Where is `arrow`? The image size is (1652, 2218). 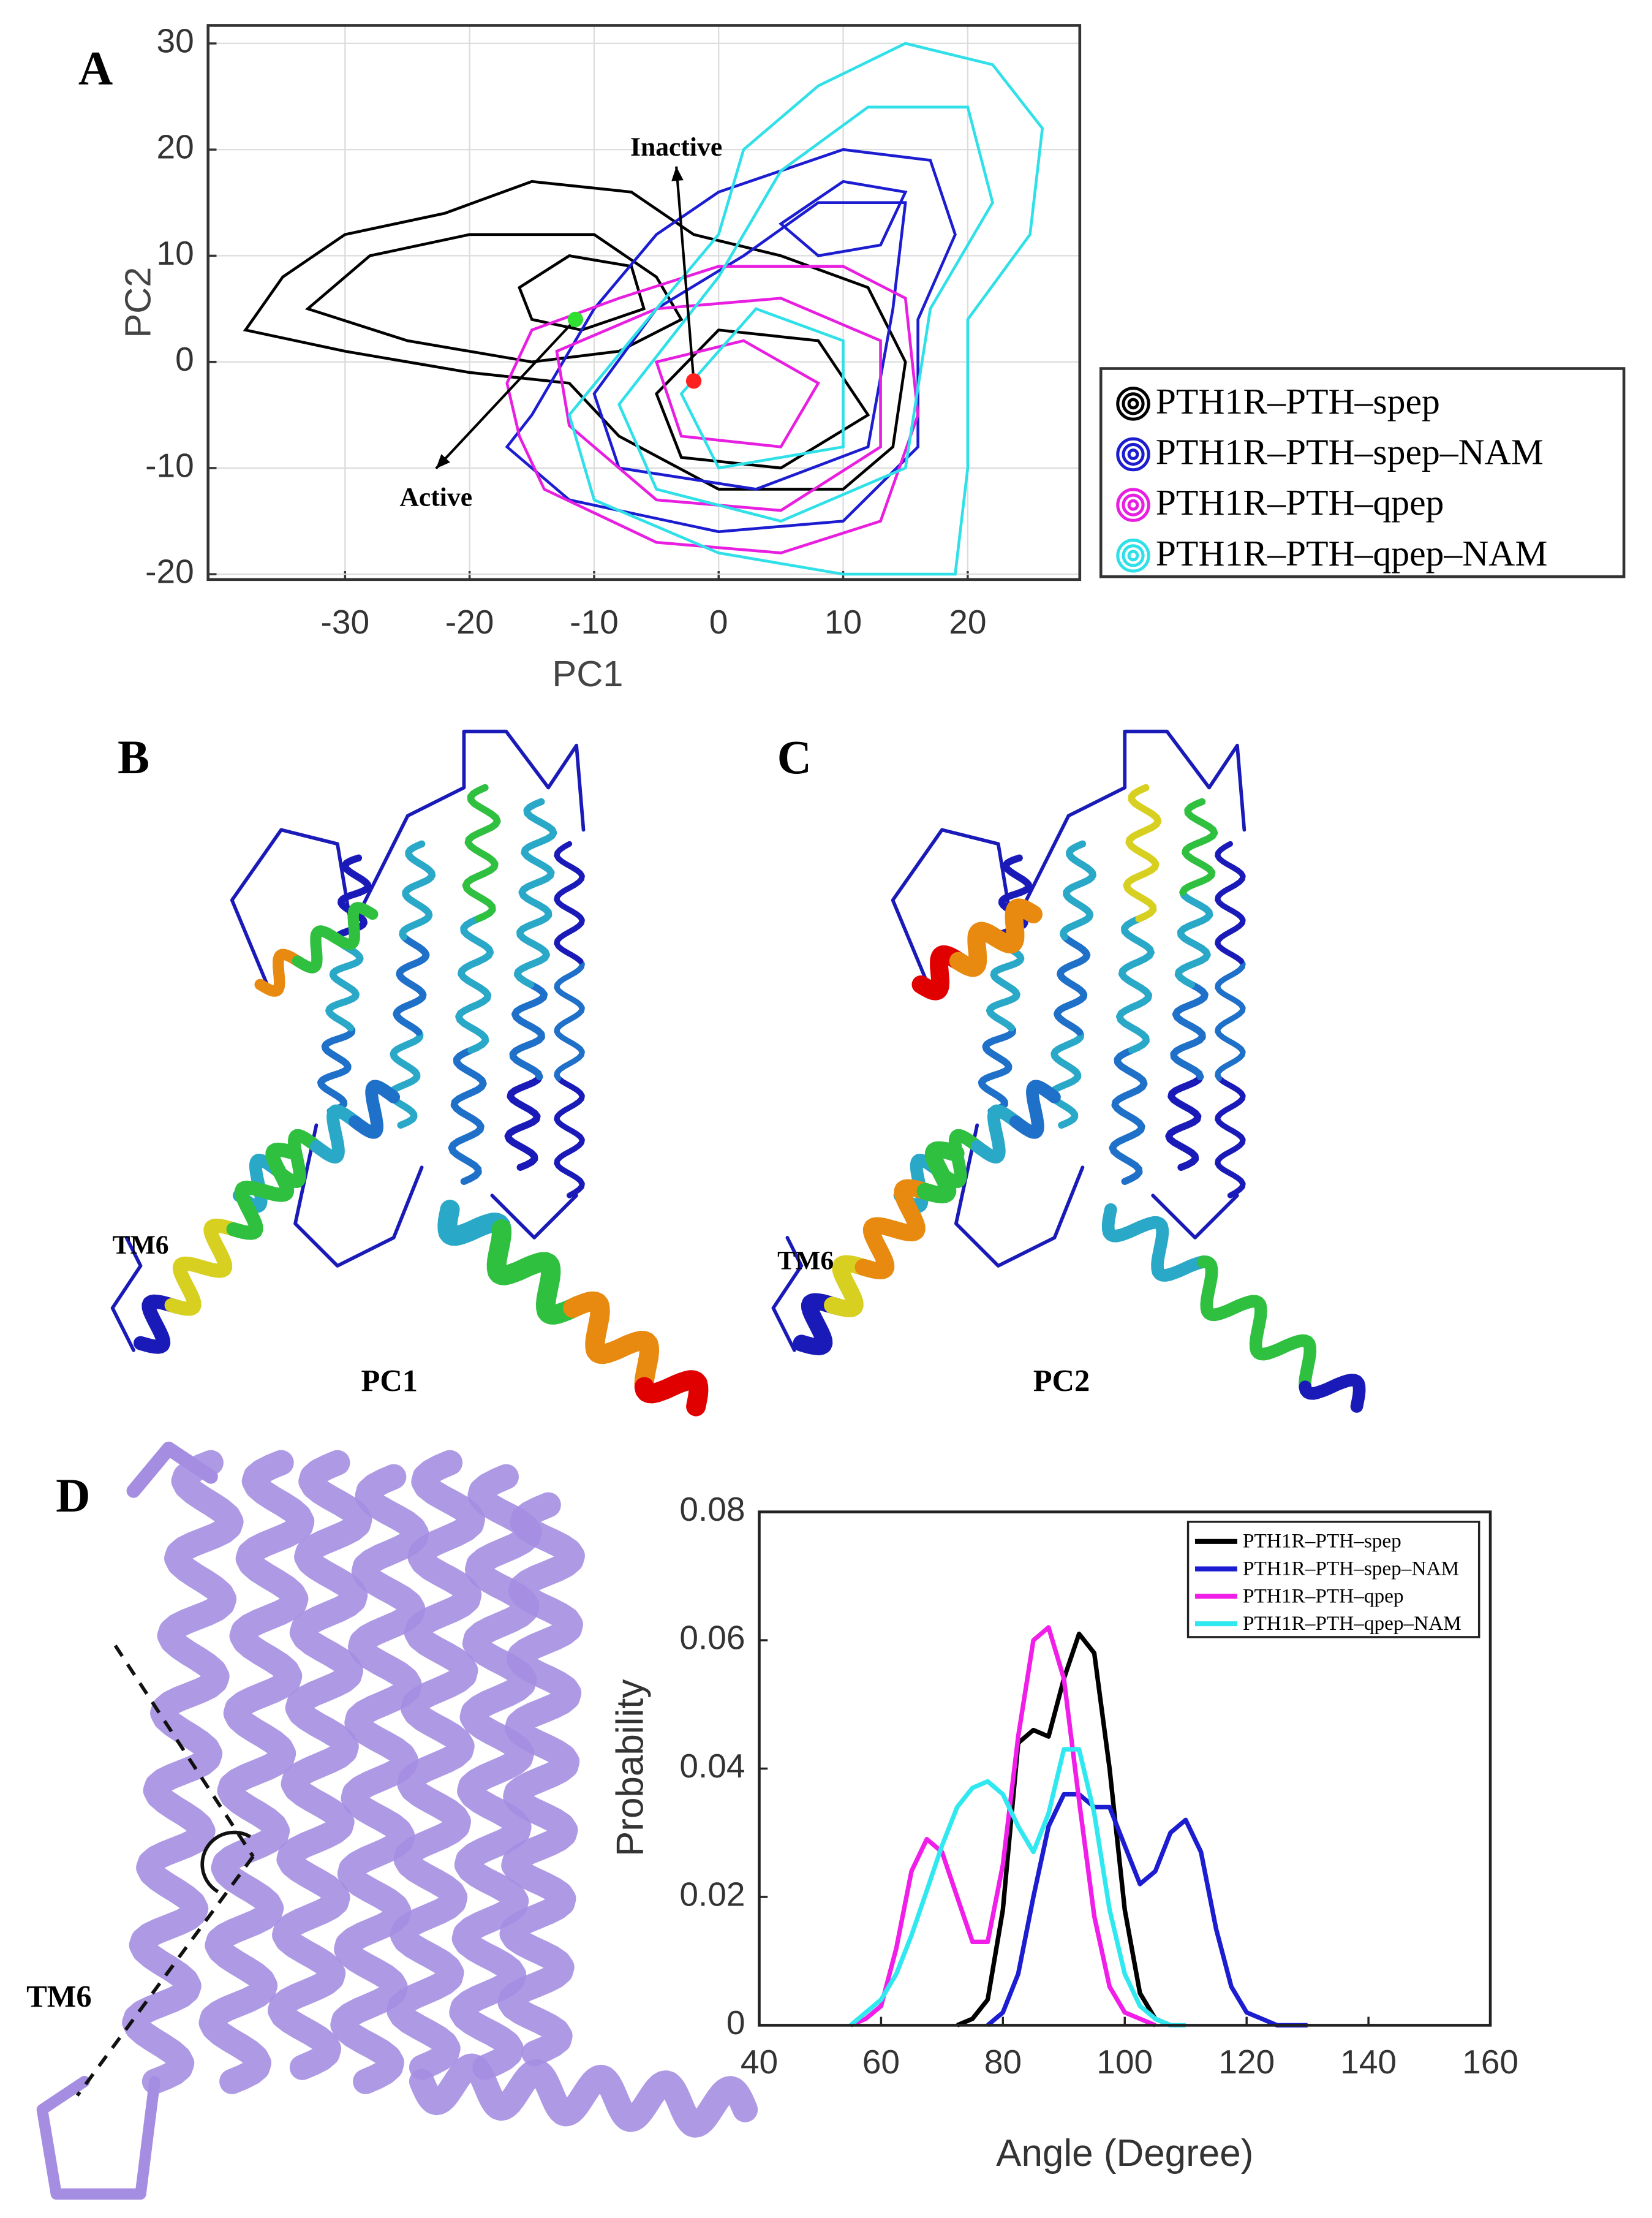 arrow is located at coordinates (685, 274).